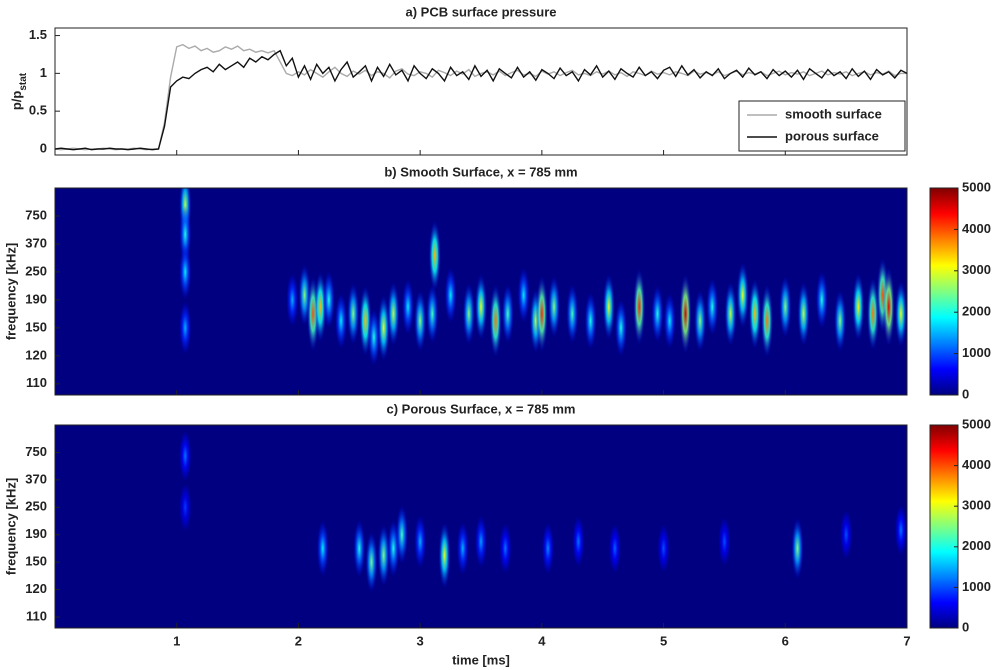 This screenshot has height=670, width=1000. Describe the element at coordinates (43, 72) in the screenshot. I see `y-tick-label: 1` at that location.